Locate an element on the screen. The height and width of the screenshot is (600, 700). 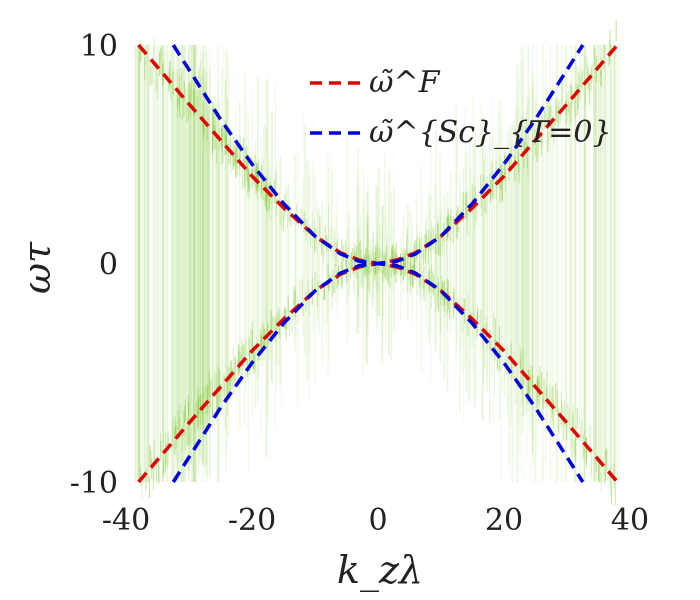
x-tick-label: 0 is located at coordinates (377, 520).